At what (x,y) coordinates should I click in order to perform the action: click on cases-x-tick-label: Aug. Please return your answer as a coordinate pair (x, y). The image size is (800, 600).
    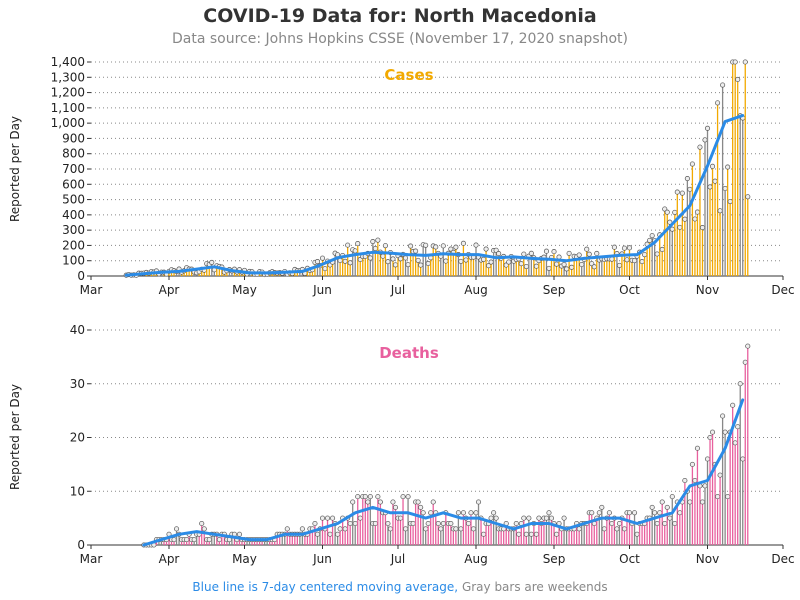
    Looking at the image, I should click on (475, 290).